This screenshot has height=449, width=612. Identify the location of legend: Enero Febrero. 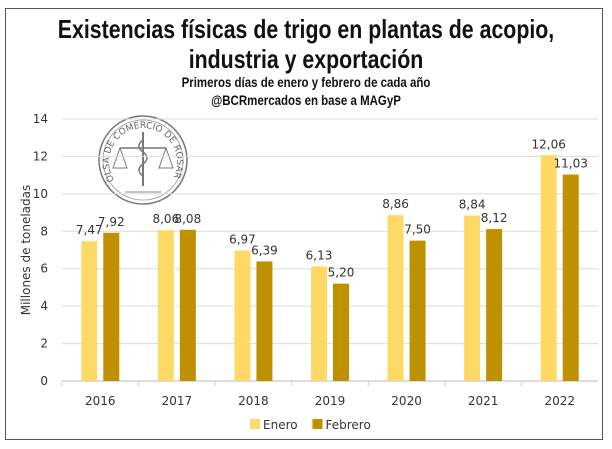
(310, 425).